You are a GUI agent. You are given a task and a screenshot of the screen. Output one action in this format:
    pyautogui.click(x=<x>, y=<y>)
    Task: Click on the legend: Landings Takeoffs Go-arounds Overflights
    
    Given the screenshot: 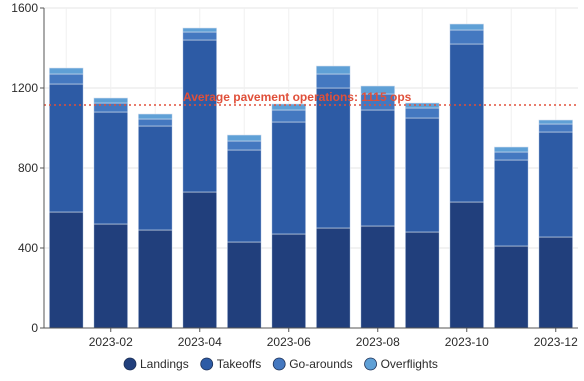 What is the action you would take?
    pyautogui.click(x=280, y=364)
    